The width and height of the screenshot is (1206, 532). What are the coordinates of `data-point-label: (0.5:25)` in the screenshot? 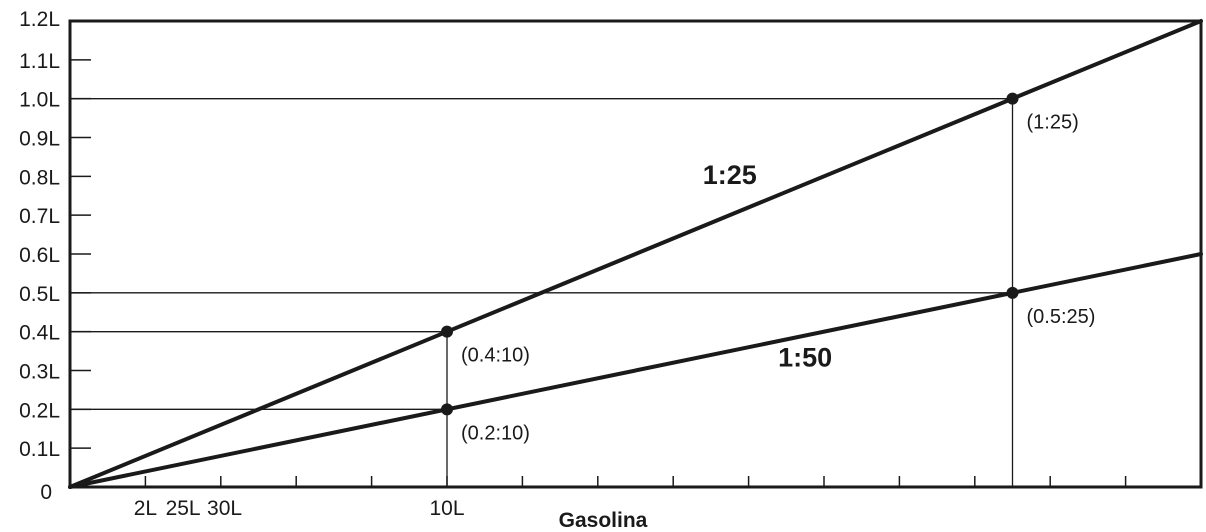 It's located at (1061, 317).